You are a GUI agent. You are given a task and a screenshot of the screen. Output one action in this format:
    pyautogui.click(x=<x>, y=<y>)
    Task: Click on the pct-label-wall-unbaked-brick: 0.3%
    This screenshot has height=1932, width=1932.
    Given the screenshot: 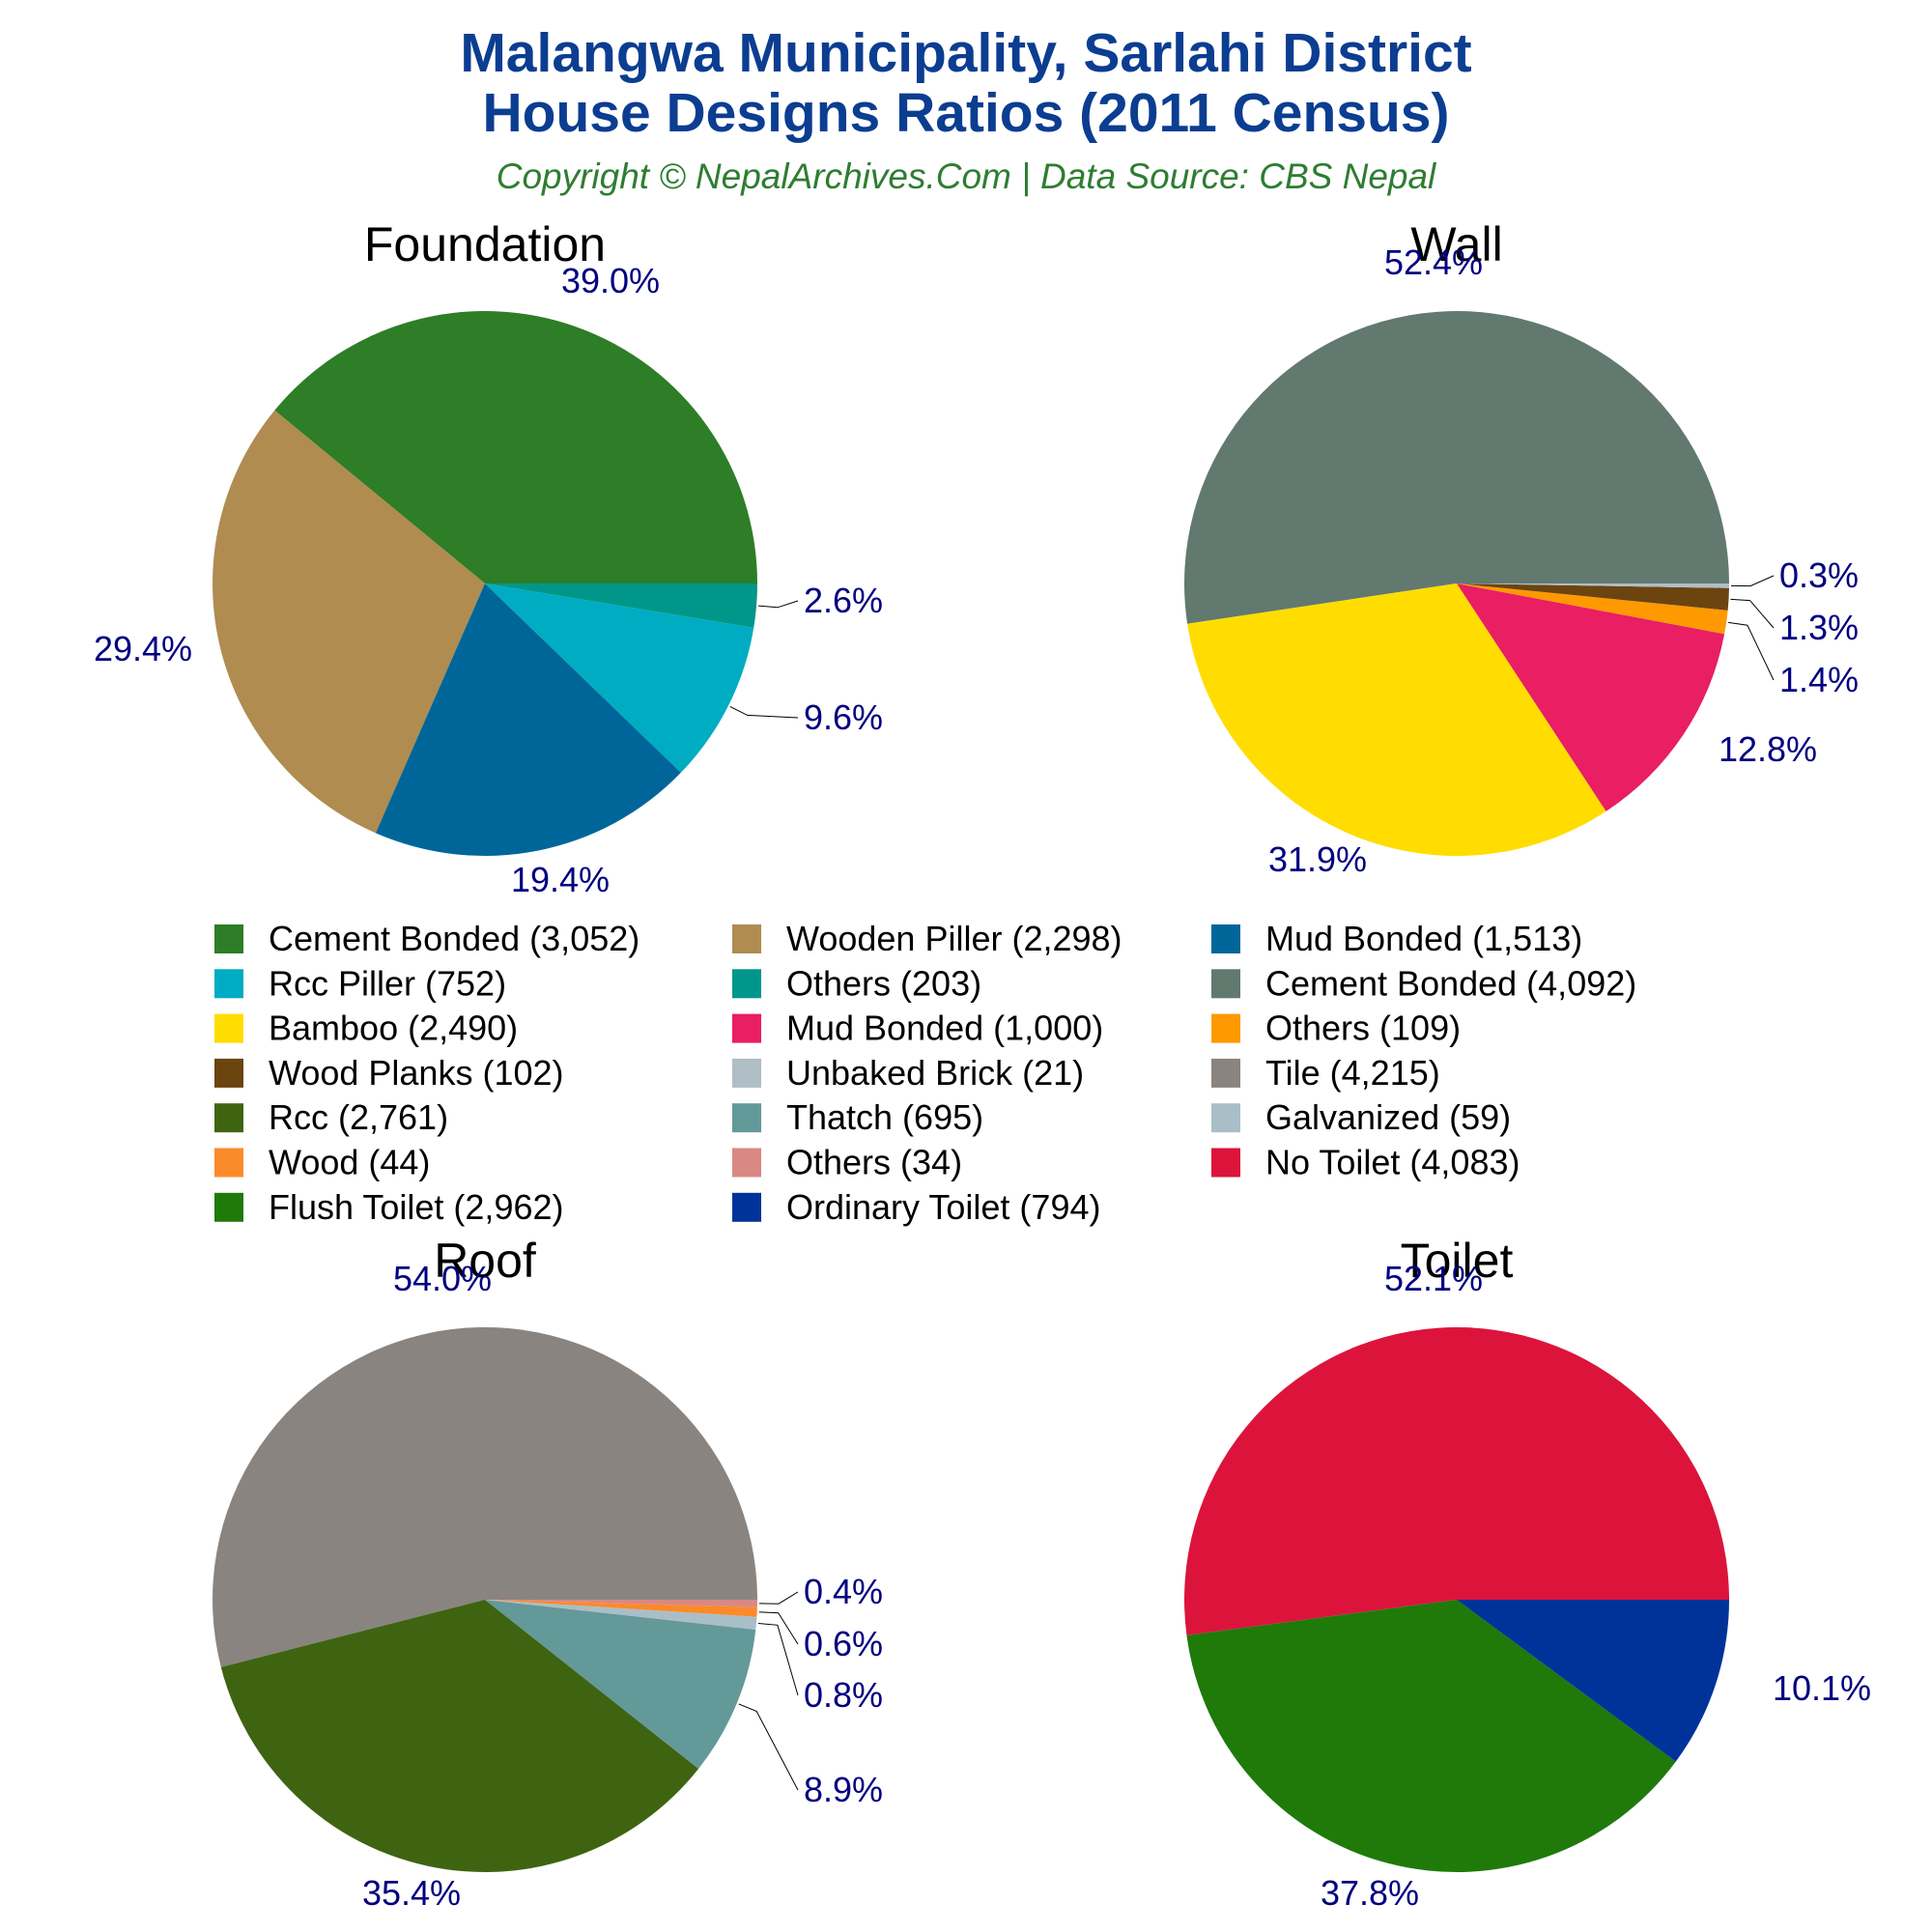 What is the action you would take?
    pyautogui.click(x=1819, y=575)
    